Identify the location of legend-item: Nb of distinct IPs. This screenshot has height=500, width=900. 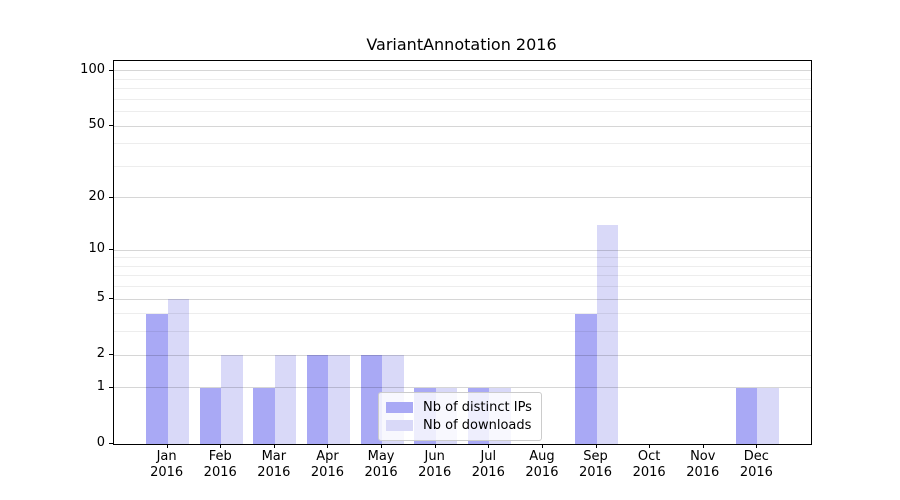
(459, 407).